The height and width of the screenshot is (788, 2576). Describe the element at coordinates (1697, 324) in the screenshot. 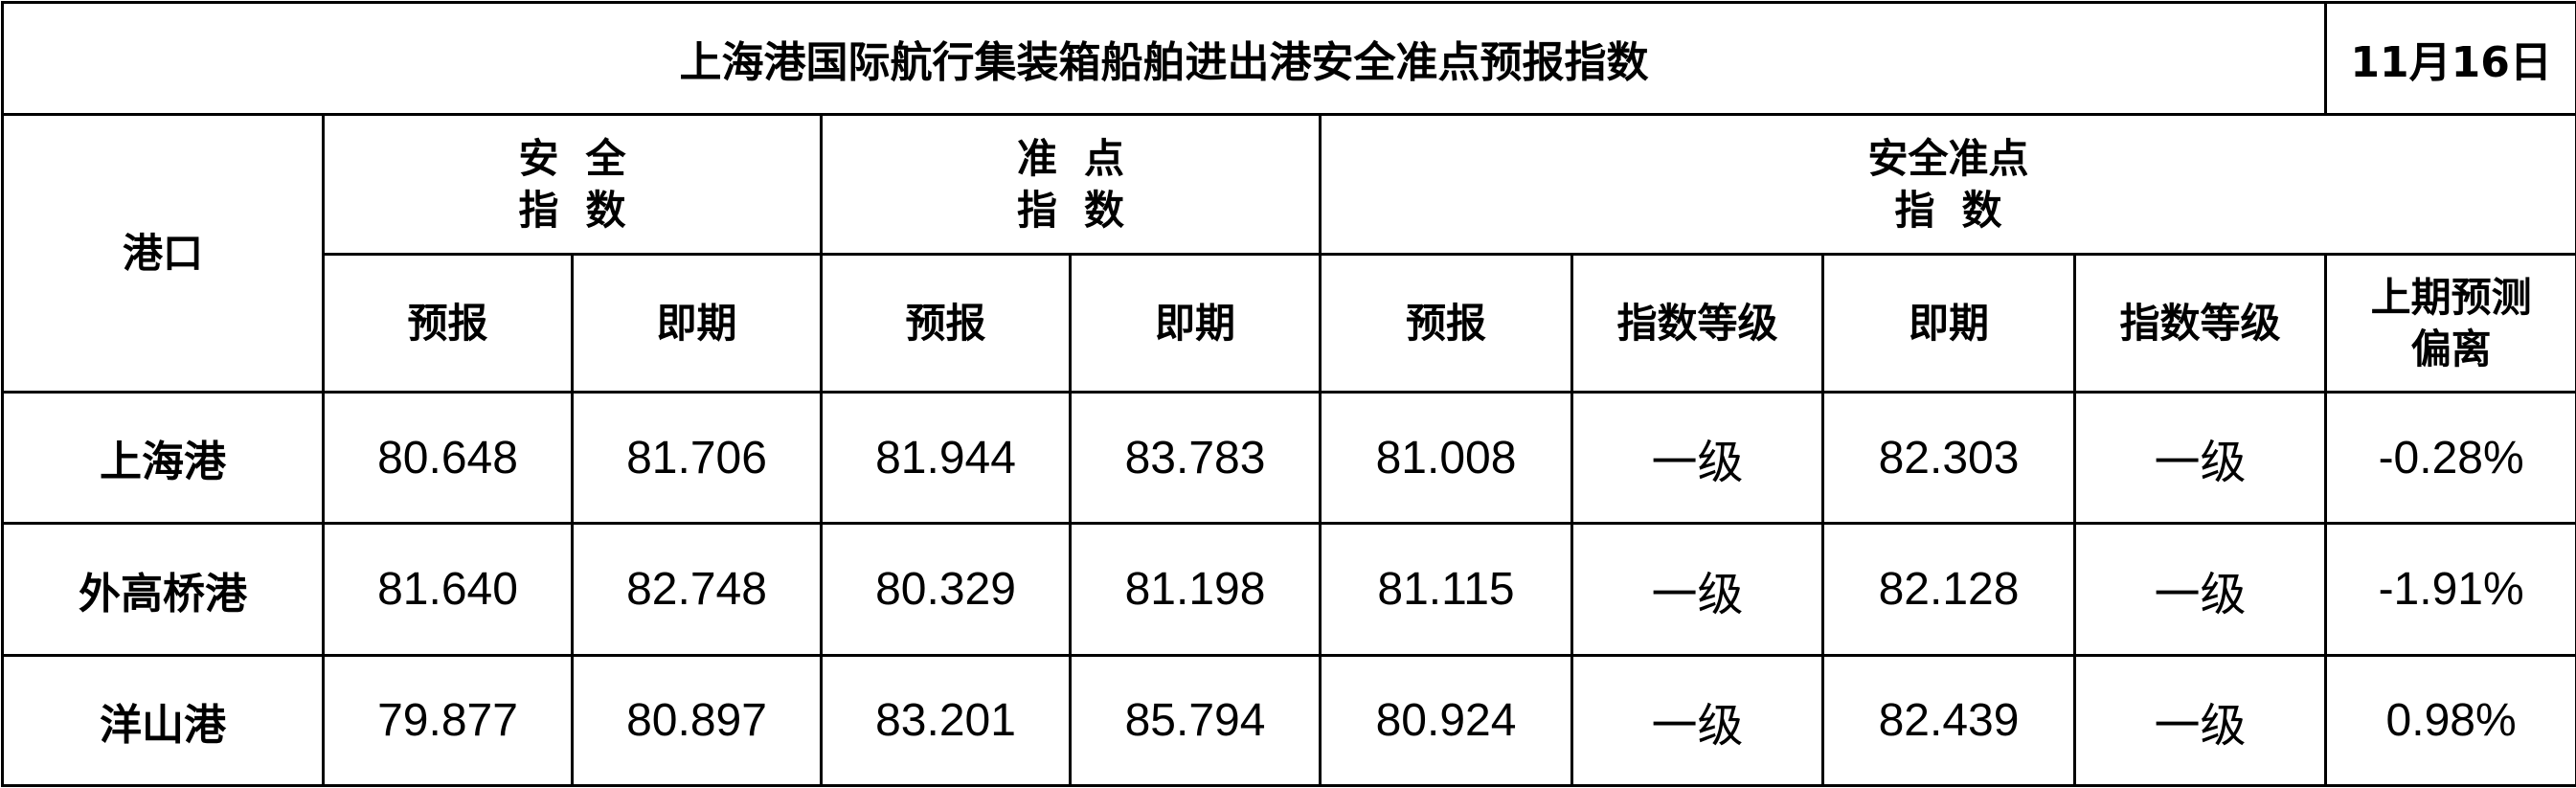

I see `header-forecast-grade: 指数等级` at that location.